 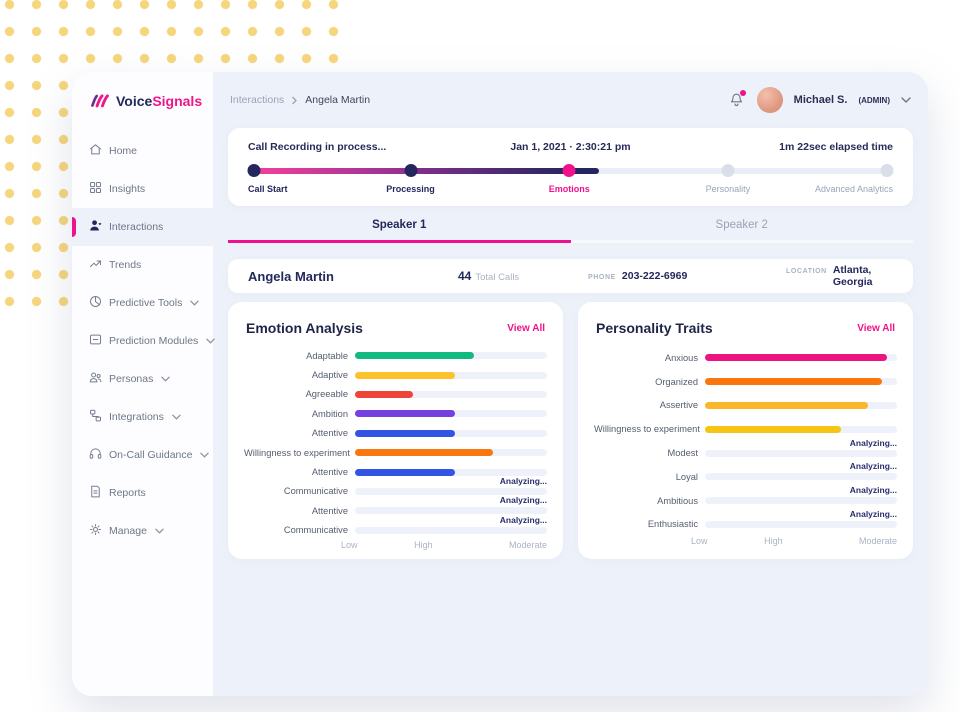 I want to click on axis-labels: Low High Moderate, so click(x=444, y=544).